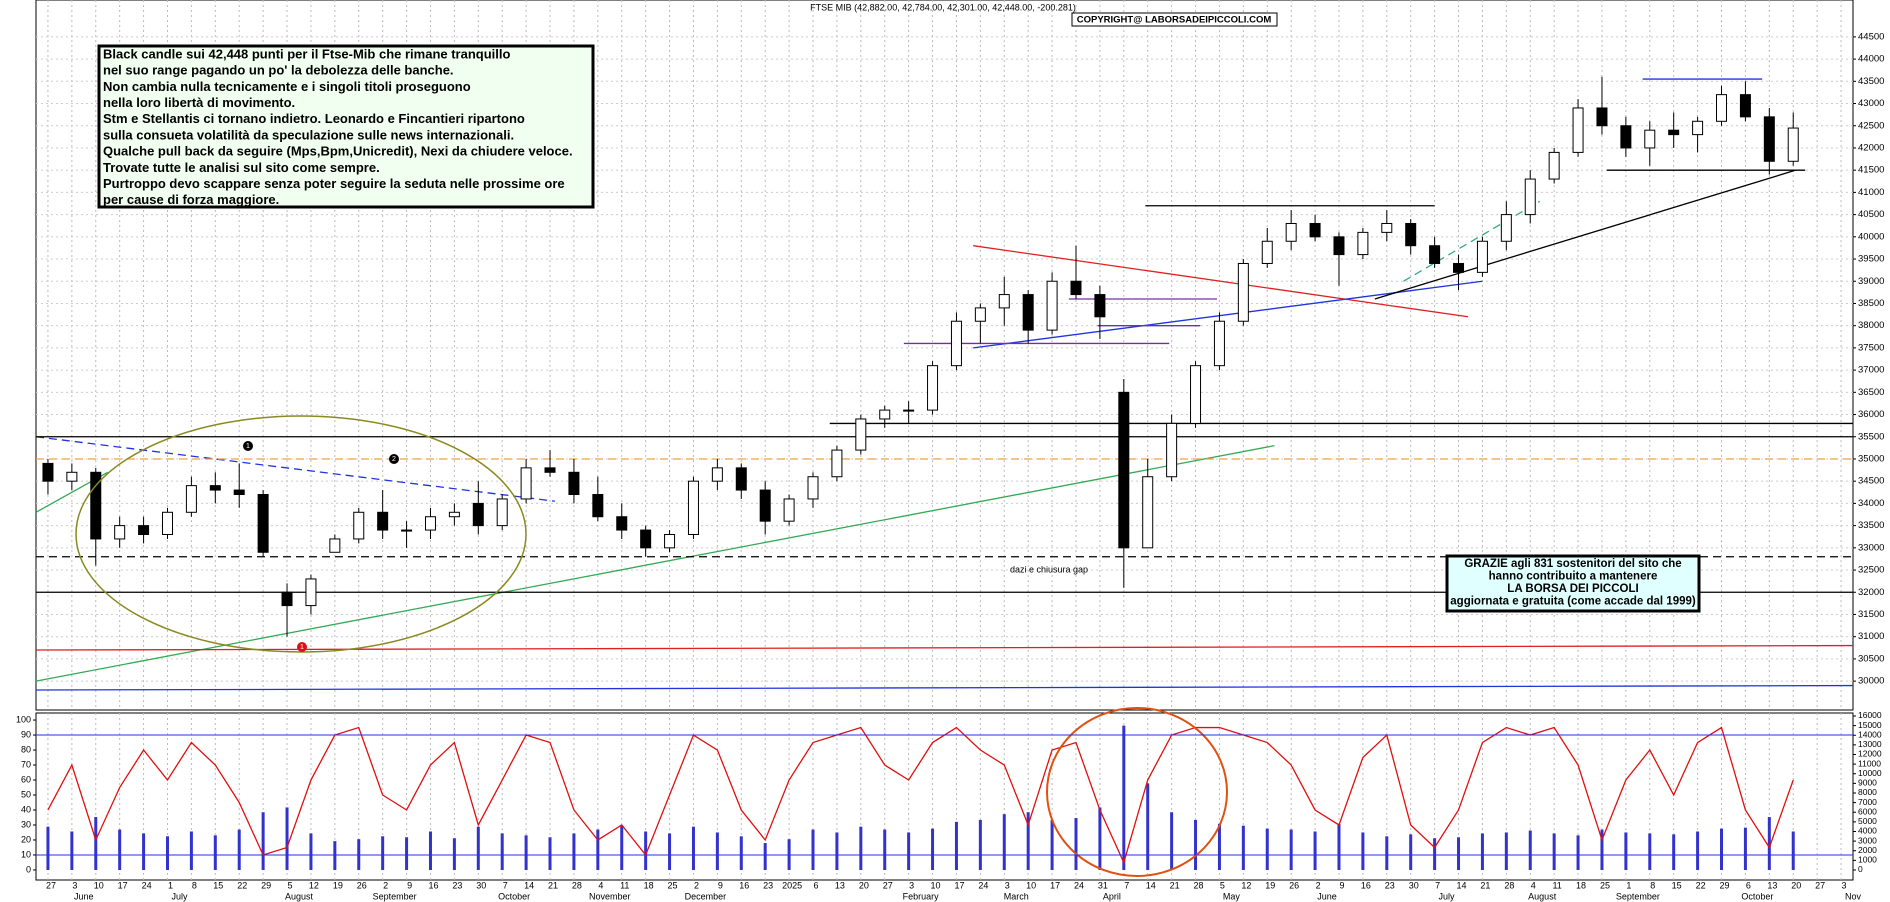 This screenshot has height=902, width=1890. What do you see at coordinates (242, 885) in the screenshot?
I see `x-tick-label: 22` at bounding box center [242, 885].